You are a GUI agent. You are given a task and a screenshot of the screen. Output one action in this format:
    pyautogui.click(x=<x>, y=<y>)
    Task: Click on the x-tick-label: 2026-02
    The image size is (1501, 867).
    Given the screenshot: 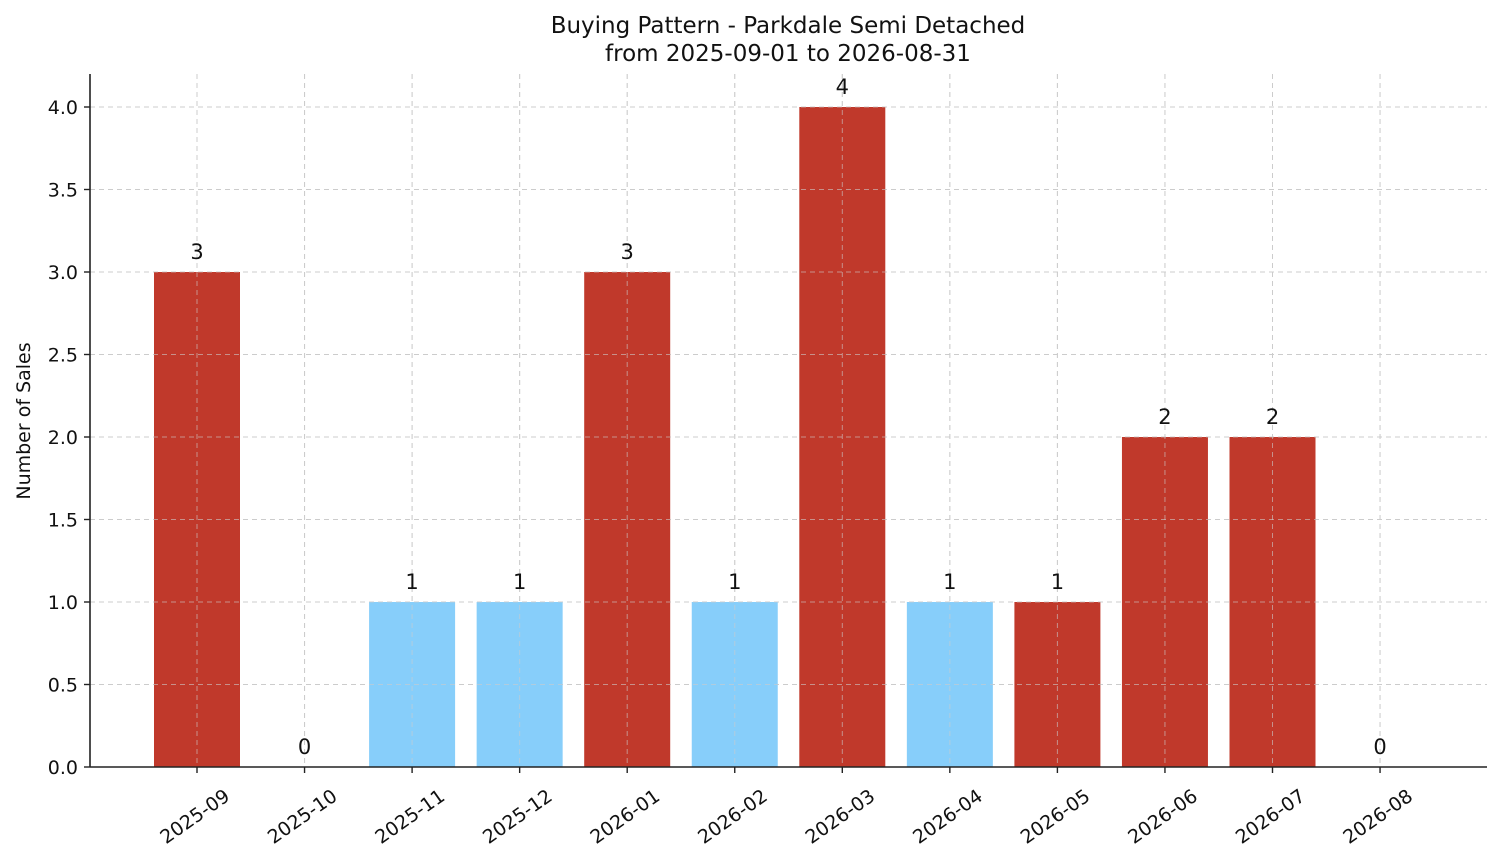 What is the action you would take?
    pyautogui.click(x=733, y=817)
    